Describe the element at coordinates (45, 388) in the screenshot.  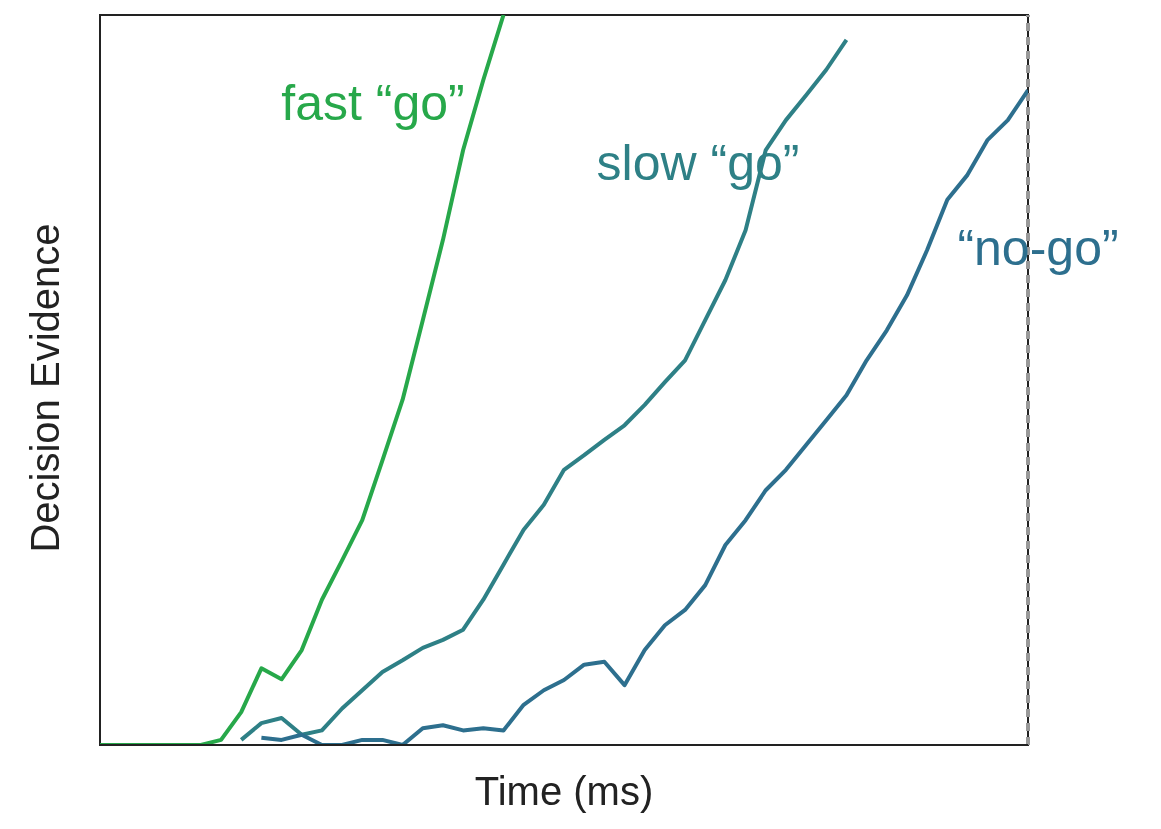
I see `y-axis-title: Decision Evidence` at that location.